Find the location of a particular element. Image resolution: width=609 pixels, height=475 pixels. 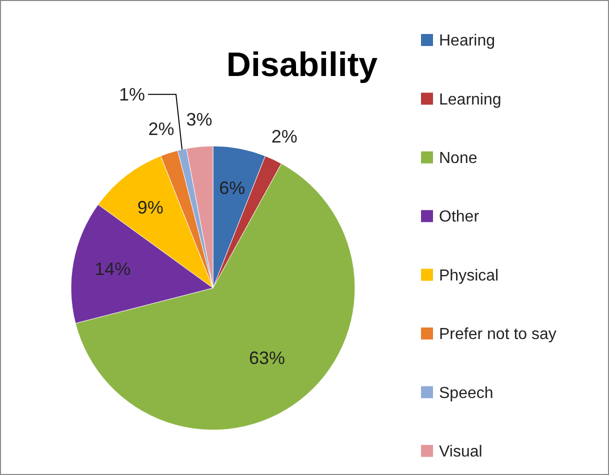

legend-label: None is located at coordinates (458, 158).